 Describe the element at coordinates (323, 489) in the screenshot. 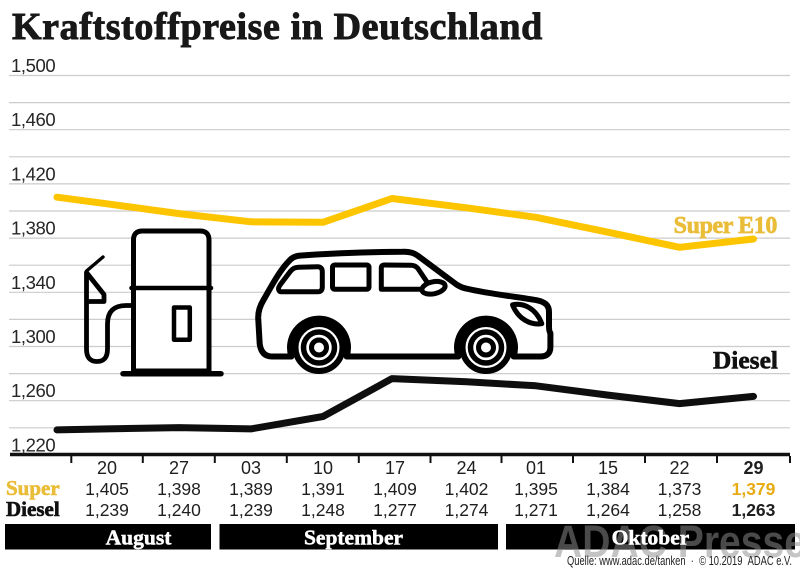

I see `svg-text: 1,391` at that location.